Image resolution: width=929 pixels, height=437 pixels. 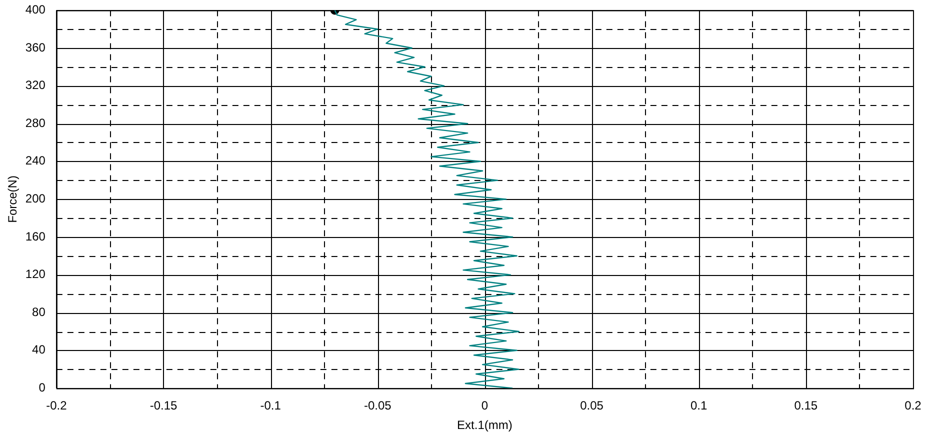 I want to click on x-tick-label: -0.2, so click(x=57, y=405).